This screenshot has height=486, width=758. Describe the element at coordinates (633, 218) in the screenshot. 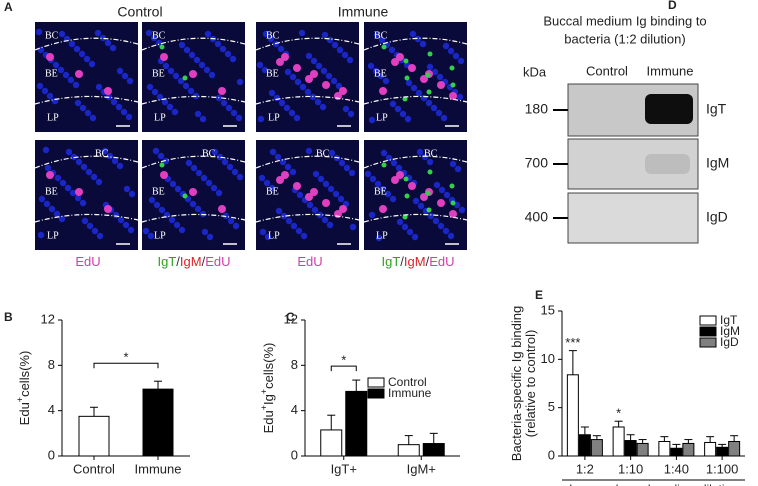

I see `blot` at that location.